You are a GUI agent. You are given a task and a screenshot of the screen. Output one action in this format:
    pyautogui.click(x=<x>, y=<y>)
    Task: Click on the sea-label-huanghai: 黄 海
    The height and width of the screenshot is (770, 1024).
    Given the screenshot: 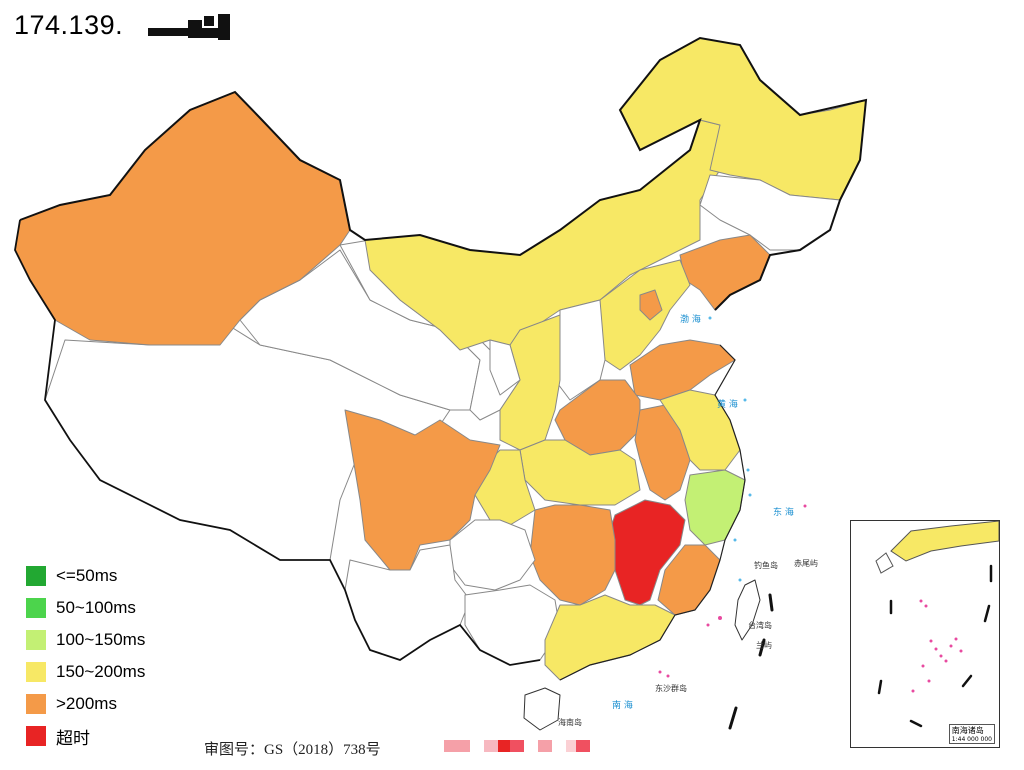 What is the action you would take?
    pyautogui.click(x=727, y=405)
    